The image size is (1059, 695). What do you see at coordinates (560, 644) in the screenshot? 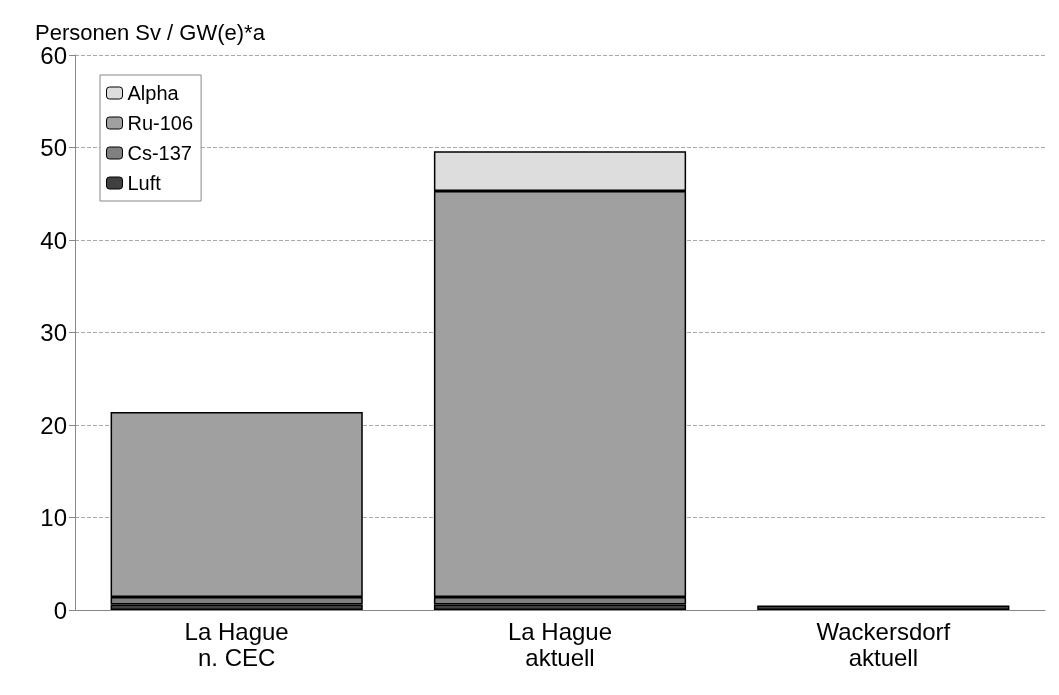
I see `x-tick-label: La Hague aktuell` at bounding box center [560, 644].